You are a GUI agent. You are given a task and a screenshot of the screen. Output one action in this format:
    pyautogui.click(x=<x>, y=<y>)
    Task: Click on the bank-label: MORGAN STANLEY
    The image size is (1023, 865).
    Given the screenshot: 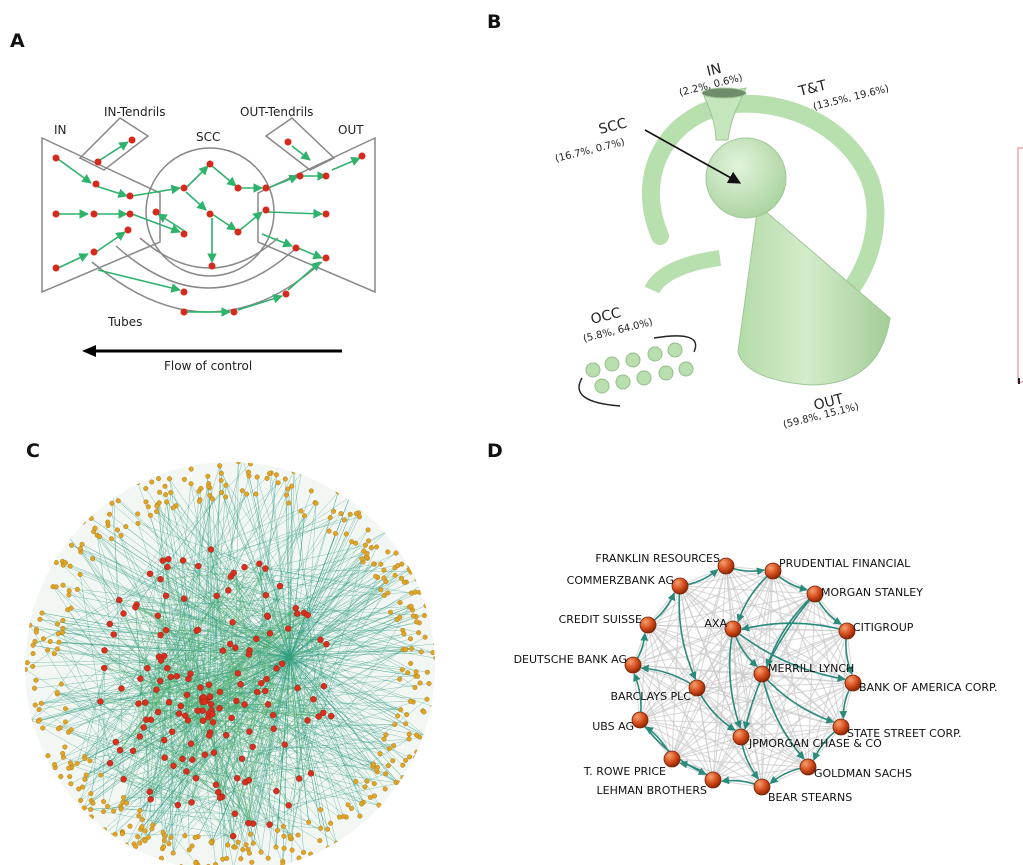 What is the action you would take?
    pyautogui.click(x=872, y=592)
    